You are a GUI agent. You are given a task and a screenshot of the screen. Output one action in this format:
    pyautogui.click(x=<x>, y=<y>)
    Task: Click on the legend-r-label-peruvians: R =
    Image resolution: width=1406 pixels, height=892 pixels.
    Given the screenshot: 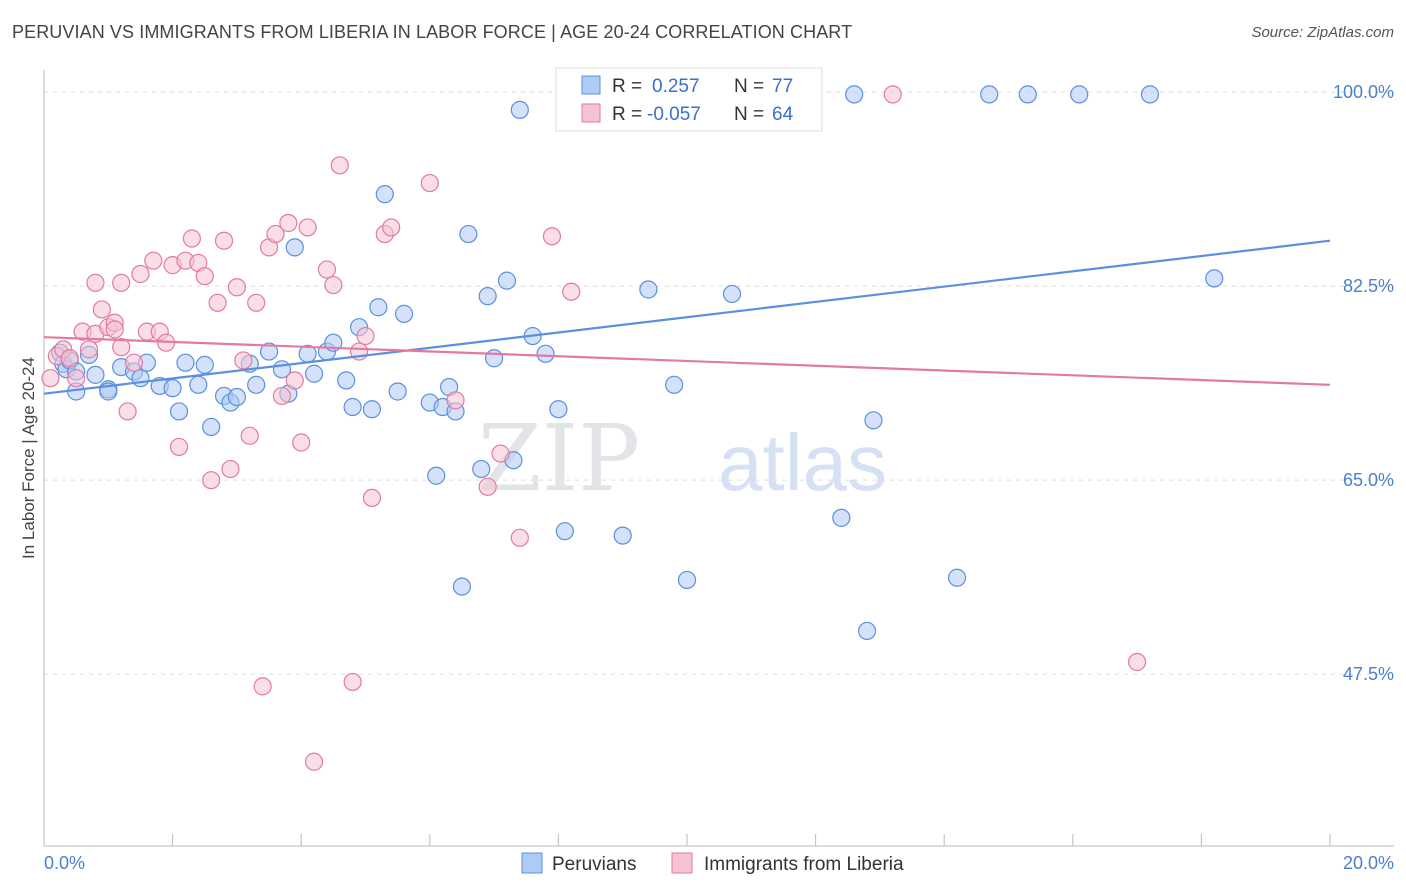 What is the action you would take?
    pyautogui.click(x=627, y=86)
    